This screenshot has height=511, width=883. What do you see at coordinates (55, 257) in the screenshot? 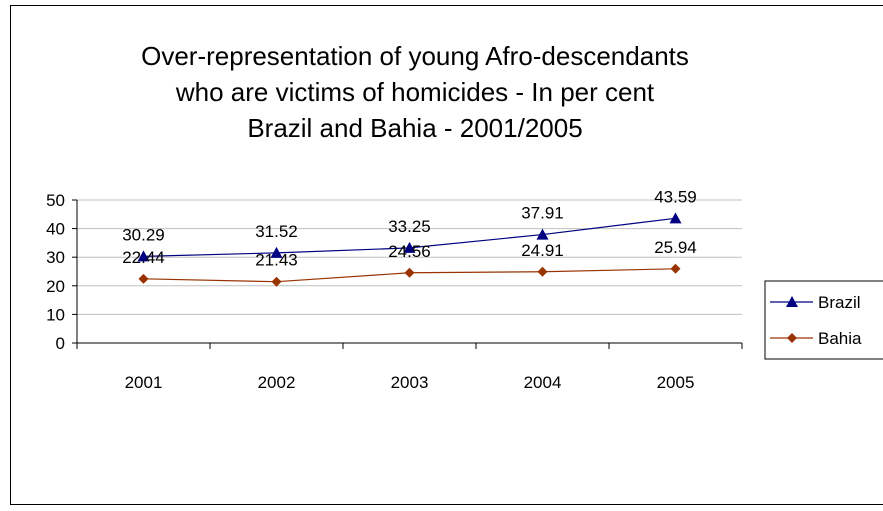
I see `y-tick-label: 30` at bounding box center [55, 257].